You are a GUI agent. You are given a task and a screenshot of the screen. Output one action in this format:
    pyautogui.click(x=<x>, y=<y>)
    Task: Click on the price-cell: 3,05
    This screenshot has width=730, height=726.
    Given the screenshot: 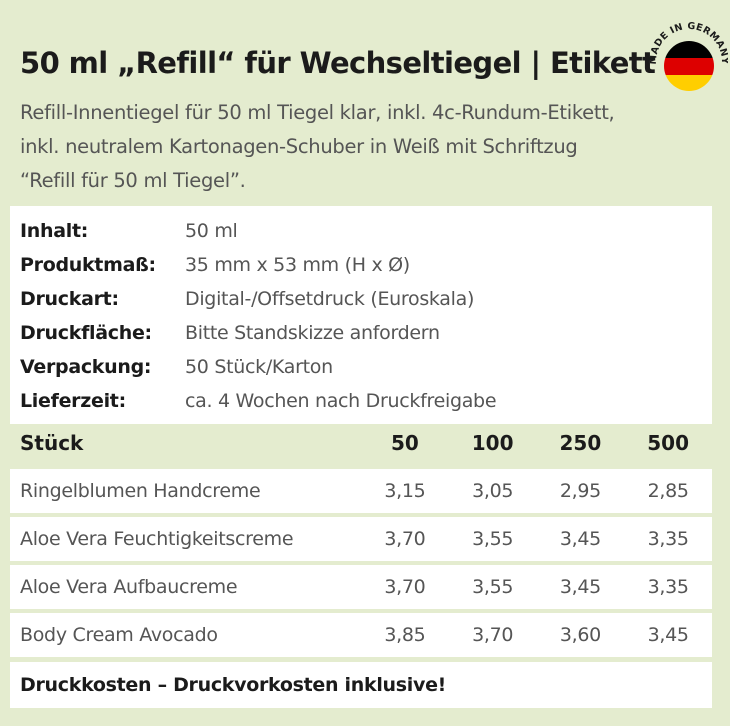 What is the action you would take?
    pyautogui.click(x=493, y=491)
    